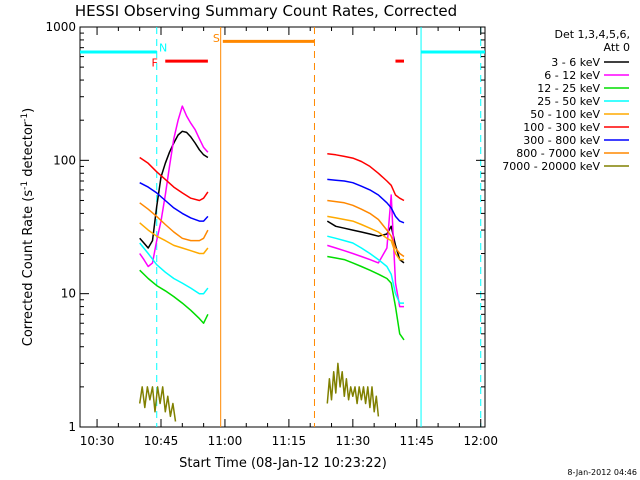  I want to click on x-tick-label: 12:00, so click(480, 441).